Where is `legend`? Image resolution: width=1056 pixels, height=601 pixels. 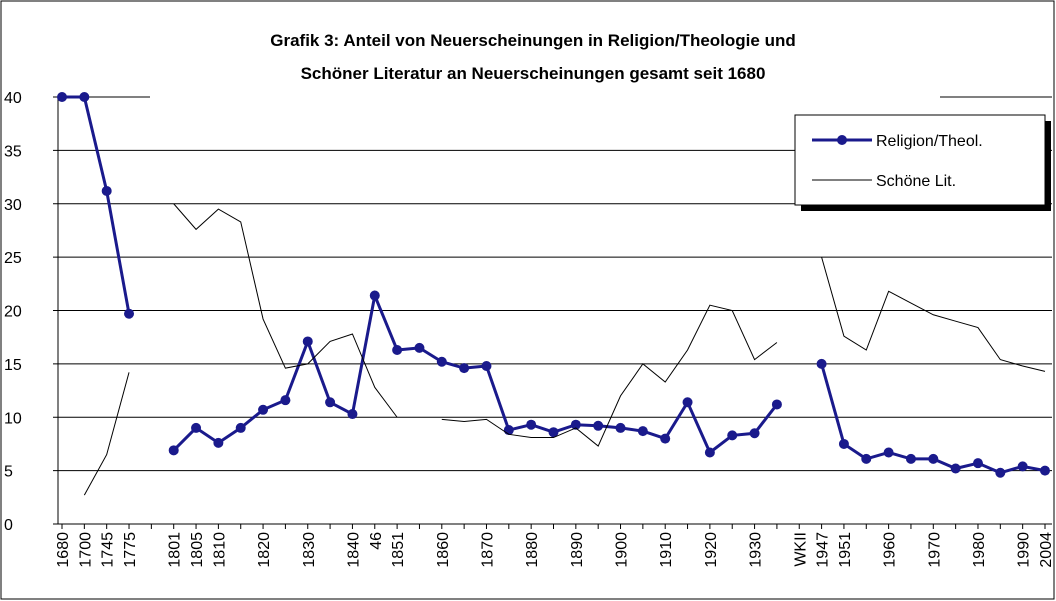
legend is located at coordinates (920, 160).